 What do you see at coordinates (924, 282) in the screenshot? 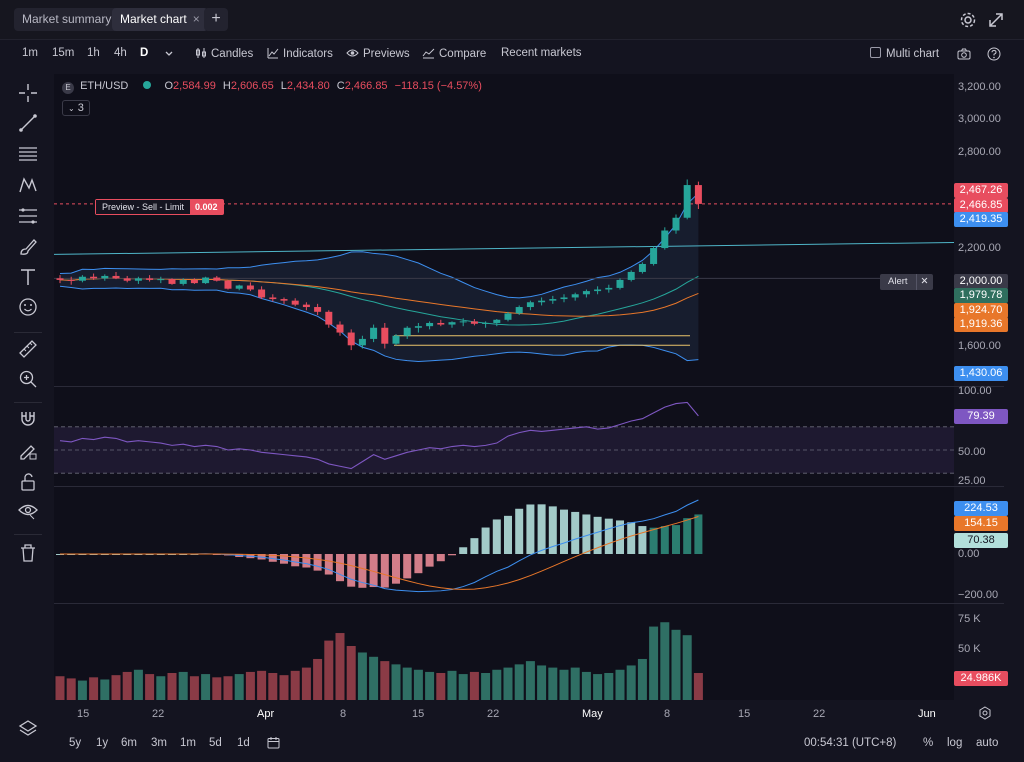
I see `alert-close-icon: ✕` at bounding box center [924, 282].